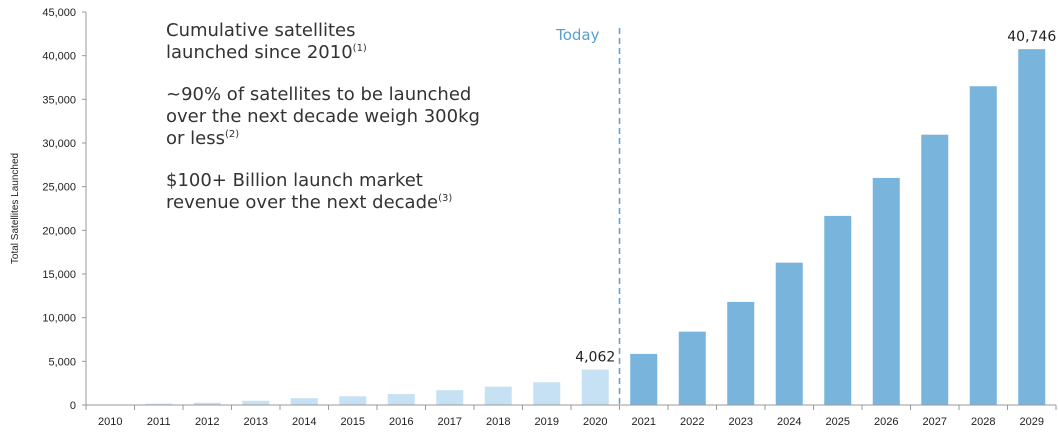 This screenshot has width=1058, height=432. Describe the element at coordinates (450, 422) in the screenshot. I see `x-tick-label: 2017` at that location.